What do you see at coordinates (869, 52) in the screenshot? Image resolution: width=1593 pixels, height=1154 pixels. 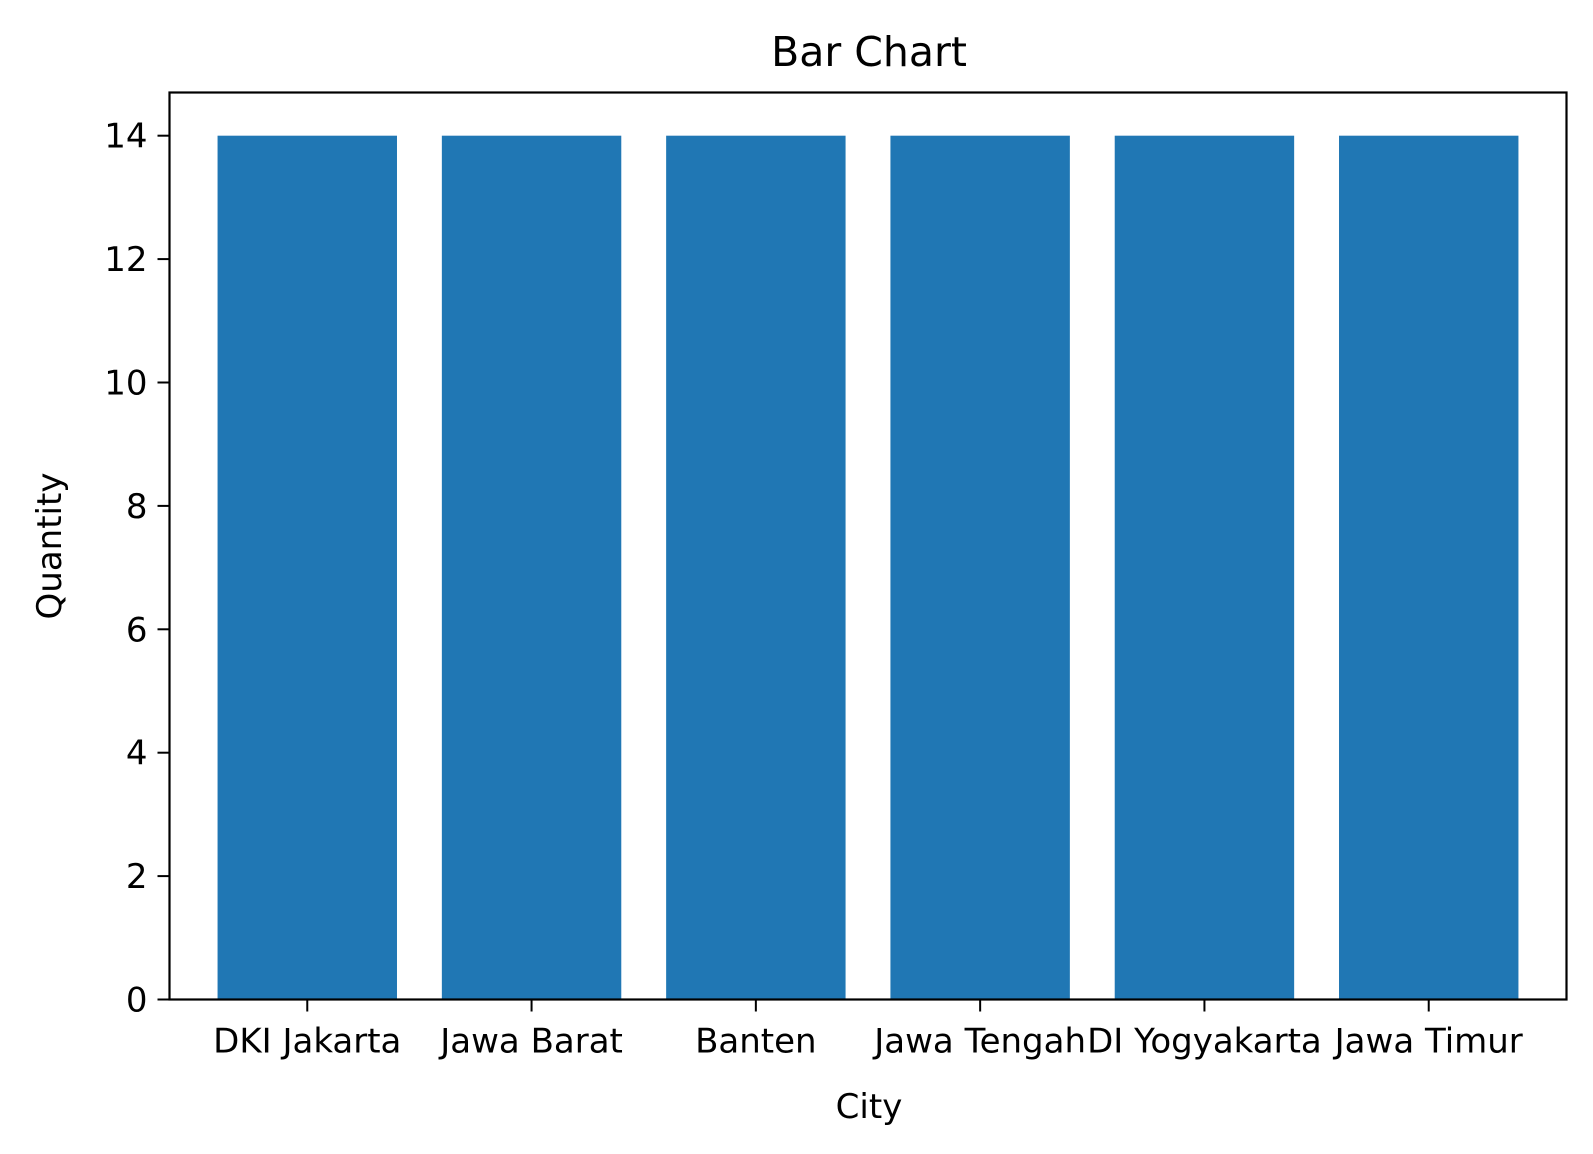 I see `chart-title: Bar Chart` at bounding box center [869, 52].